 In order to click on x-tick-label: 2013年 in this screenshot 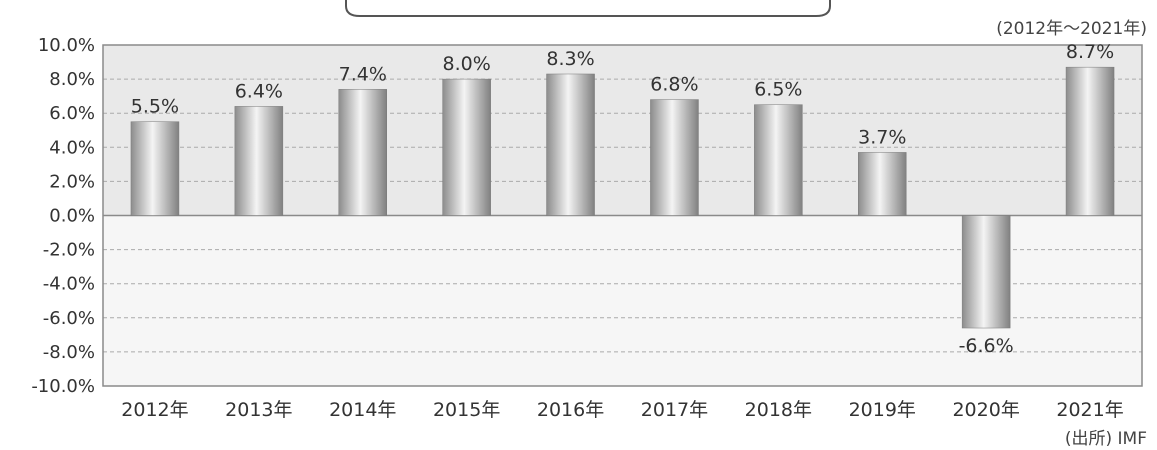, I will do `click(258, 410)`.